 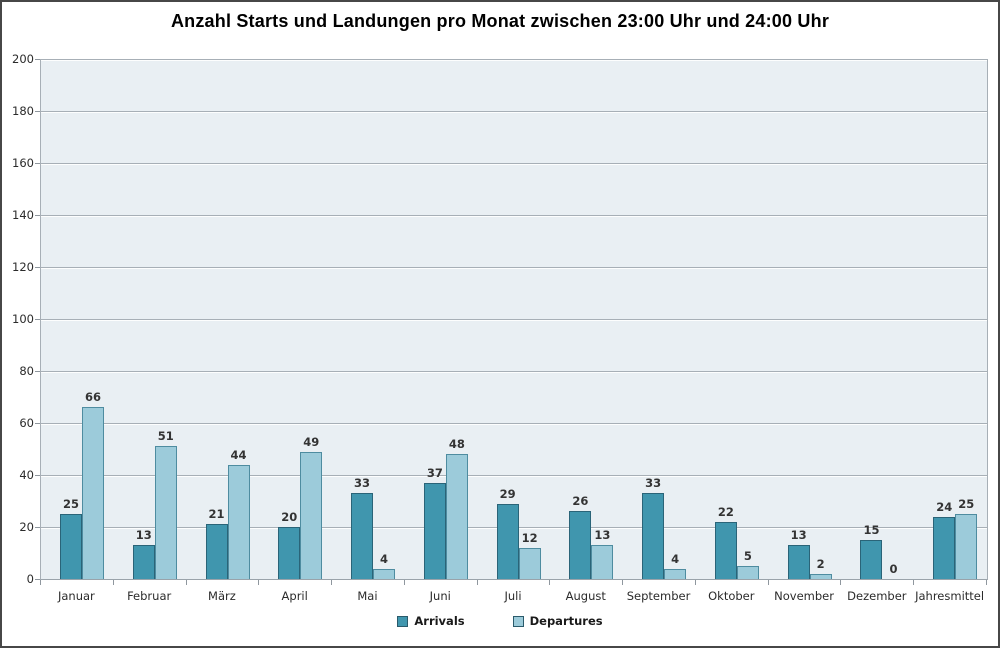 I want to click on x-tick-label: August, so click(x=585, y=596).